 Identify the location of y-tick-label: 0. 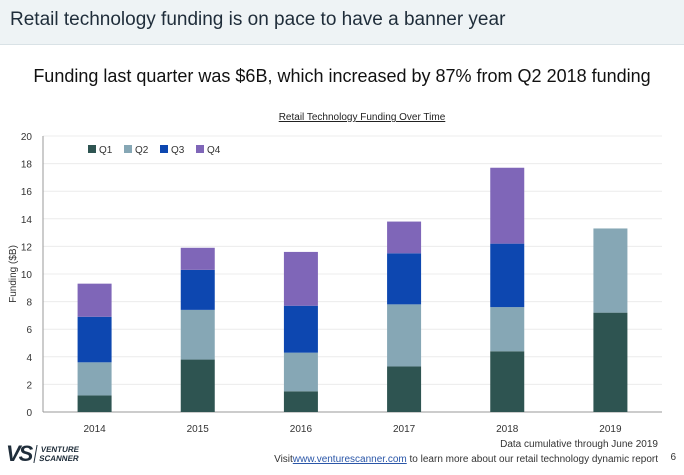
(29, 413).